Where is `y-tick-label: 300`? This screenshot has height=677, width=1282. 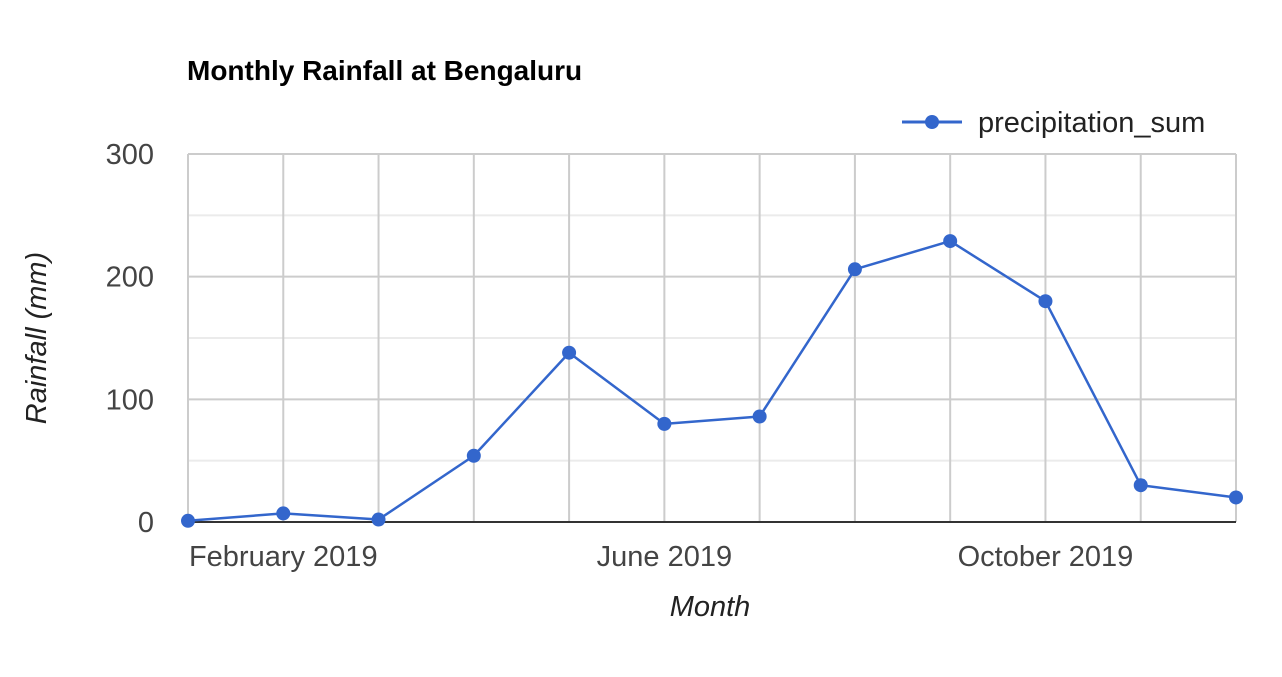 y-tick-label: 300 is located at coordinates (130, 155).